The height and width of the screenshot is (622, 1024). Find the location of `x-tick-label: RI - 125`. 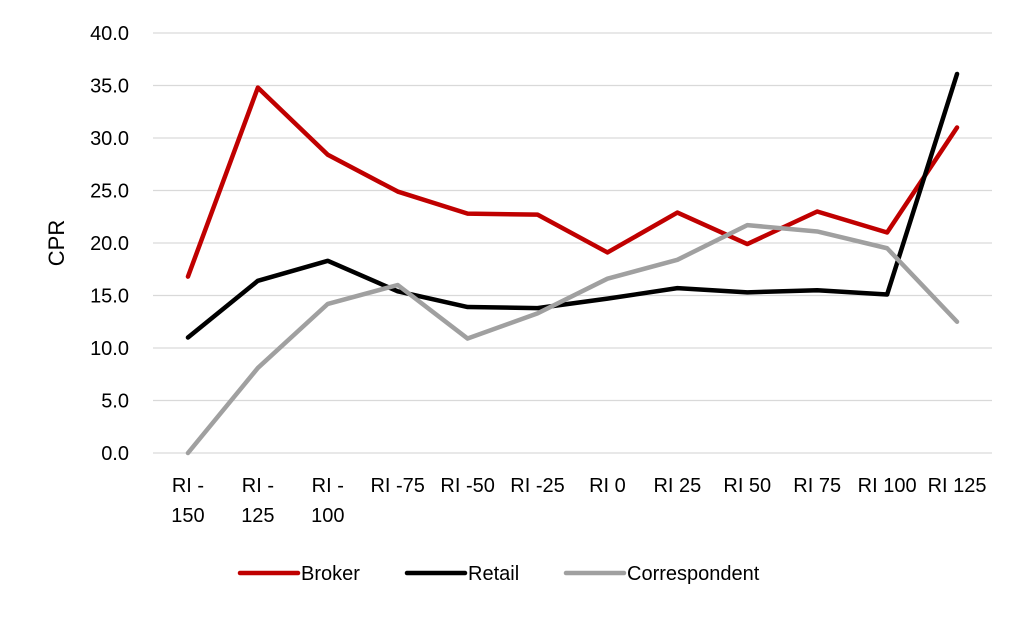

x-tick-label: RI - 125 is located at coordinates (257, 501).